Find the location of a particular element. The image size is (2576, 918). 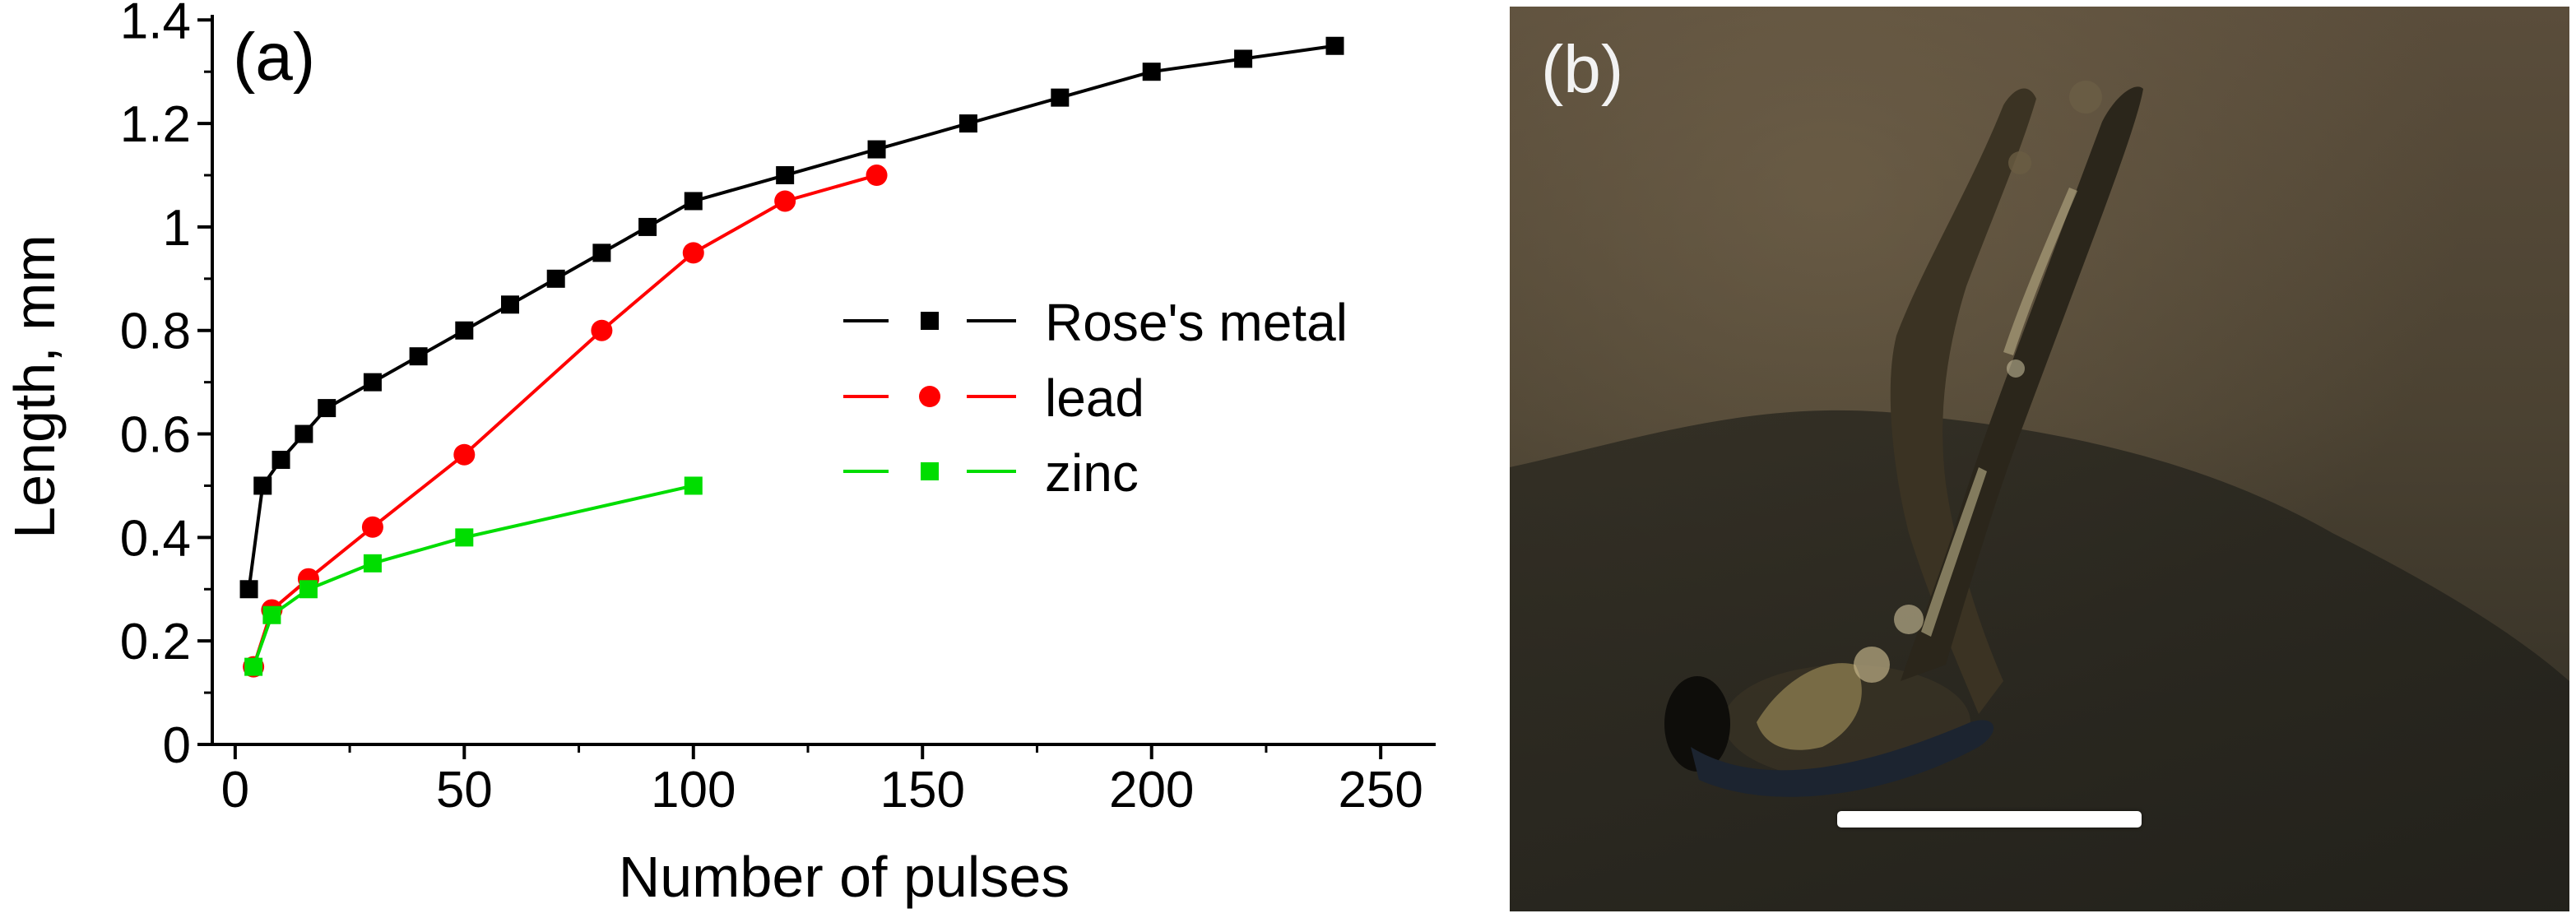

legend-entry: Rose's metal is located at coordinates (1095, 322).